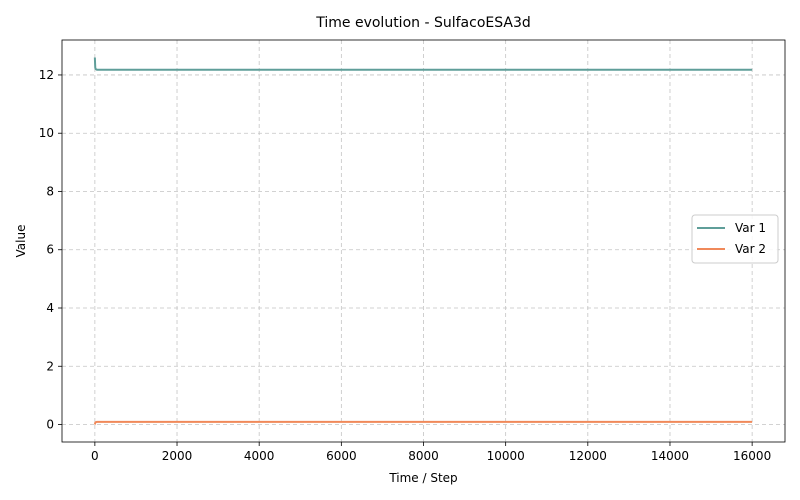 Image resolution: width=800 pixels, height=500 pixels. What do you see at coordinates (752, 456) in the screenshot?
I see `x-tick-label: 16000` at bounding box center [752, 456].